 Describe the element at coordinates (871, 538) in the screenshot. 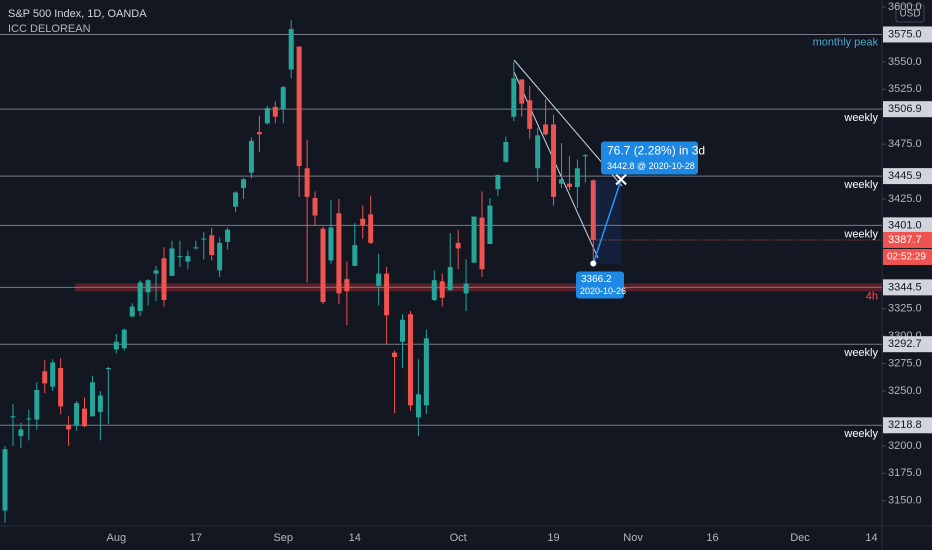

I see `x-tick-label: 14` at that location.